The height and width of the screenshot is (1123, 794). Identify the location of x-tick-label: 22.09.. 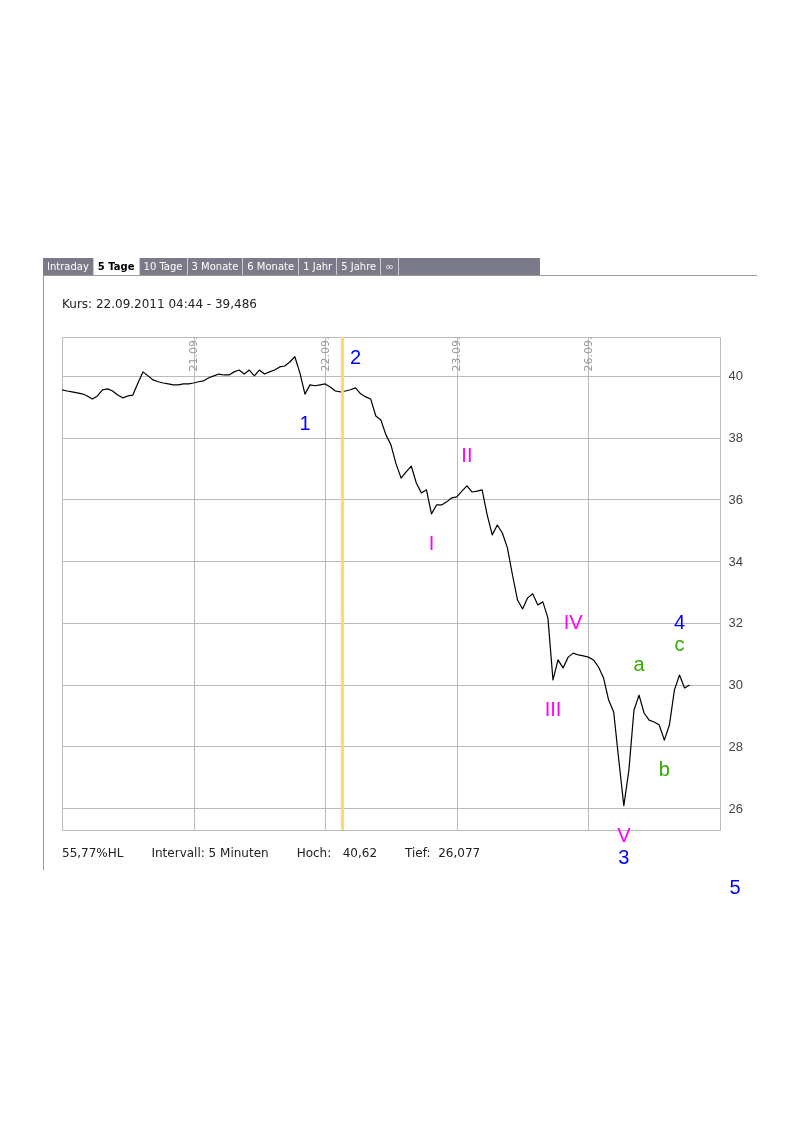
(325, 354).